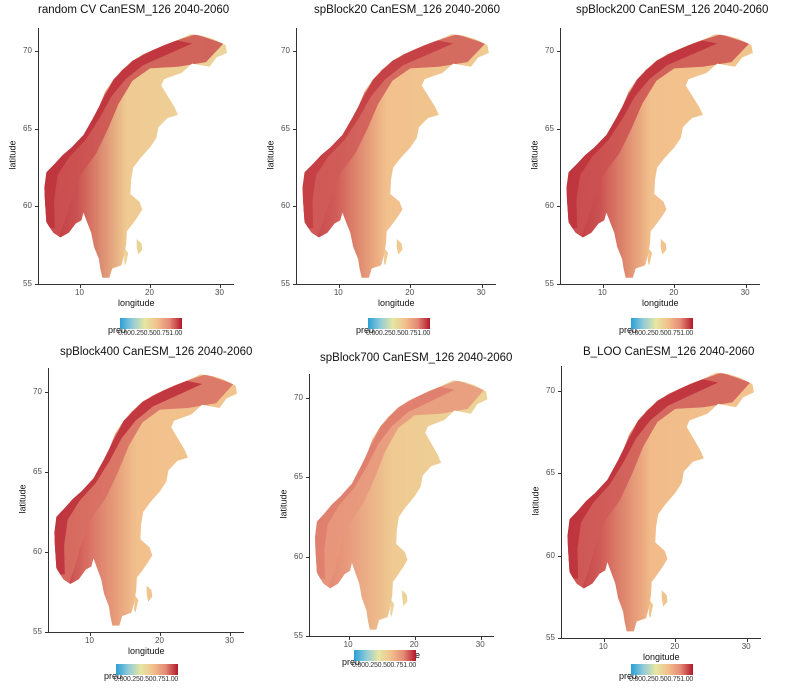 The height and width of the screenshot is (698, 794). Describe the element at coordinates (156, 352) in the screenshot. I see `panel-title: spBlock400 CanESM_126 2040-2060` at that location.